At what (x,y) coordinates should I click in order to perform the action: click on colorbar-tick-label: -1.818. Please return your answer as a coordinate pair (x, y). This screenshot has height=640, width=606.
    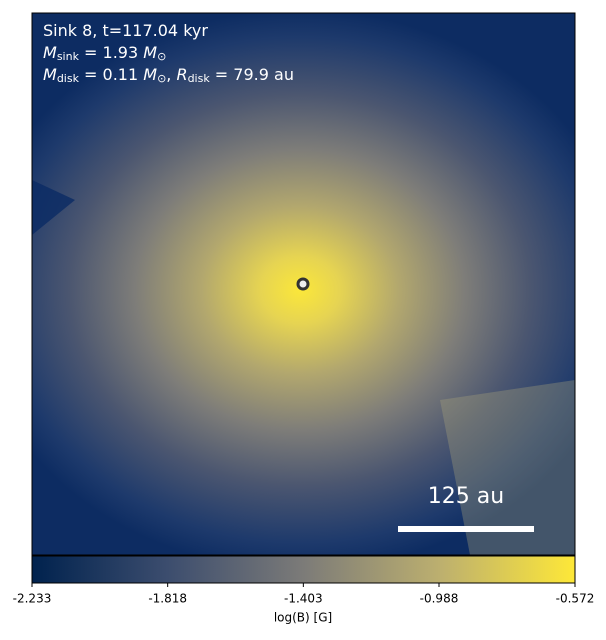
    Looking at the image, I should click on (167, 599).